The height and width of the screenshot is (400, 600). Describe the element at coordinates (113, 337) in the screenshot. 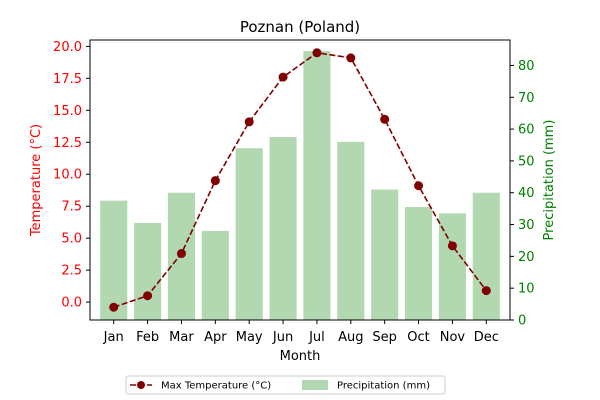

I see `x-tick-label-jan: Jan` at that location.